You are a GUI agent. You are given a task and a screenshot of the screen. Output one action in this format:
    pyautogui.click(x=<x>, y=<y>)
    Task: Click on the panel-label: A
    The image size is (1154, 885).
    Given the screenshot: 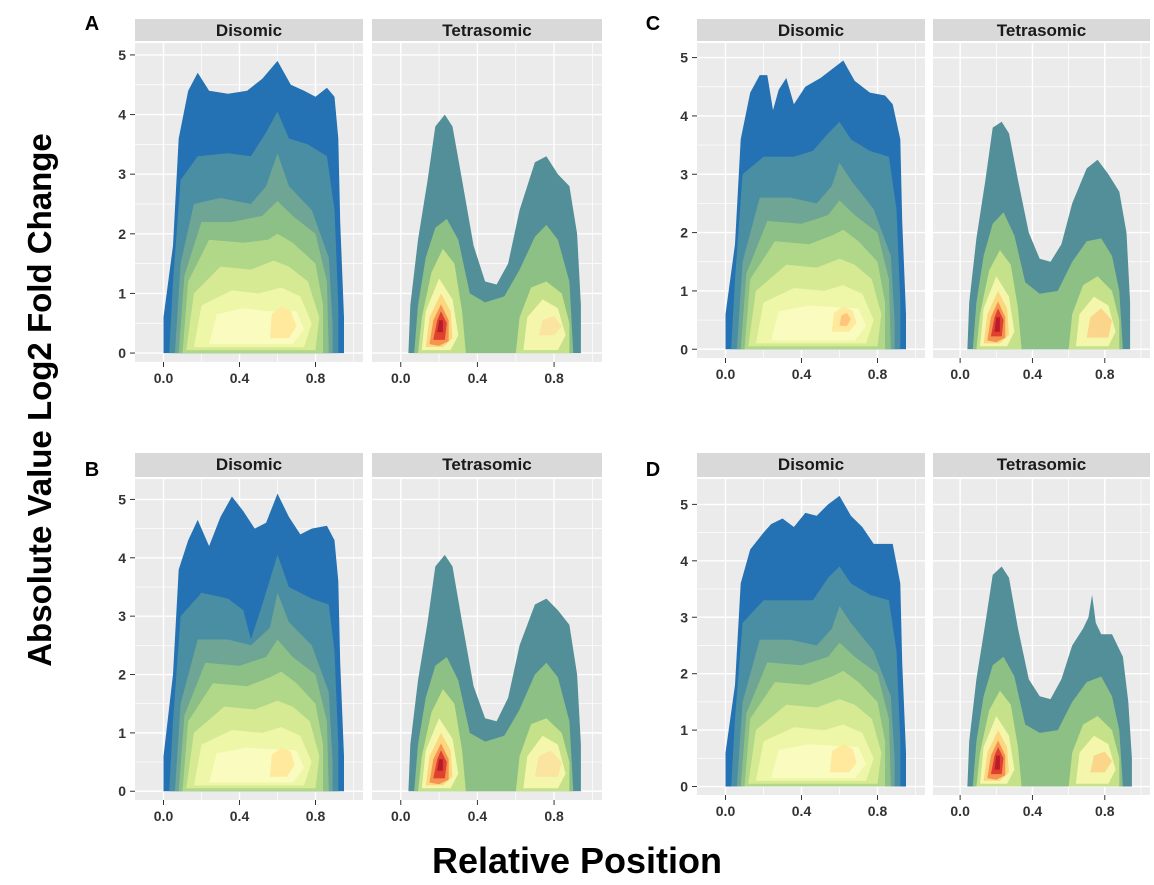 What is the action you would take?
    pyautogui.click(x=92, y=24)
    